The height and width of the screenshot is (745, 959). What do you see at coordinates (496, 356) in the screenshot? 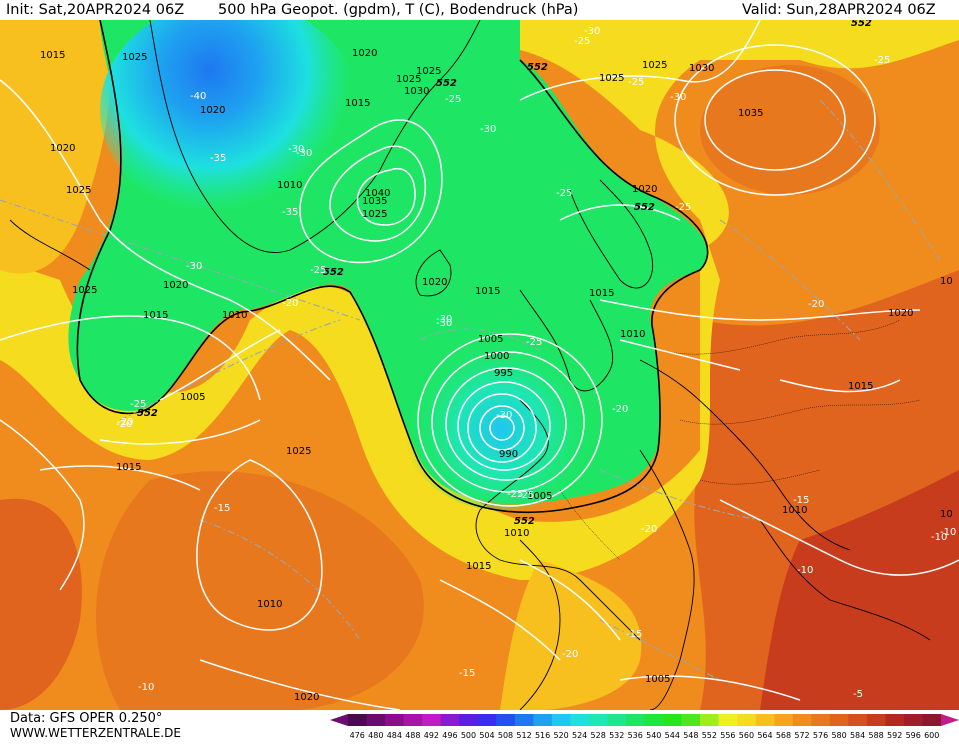
I see `pressure-label: 1000` at bounding box center [496, 356].